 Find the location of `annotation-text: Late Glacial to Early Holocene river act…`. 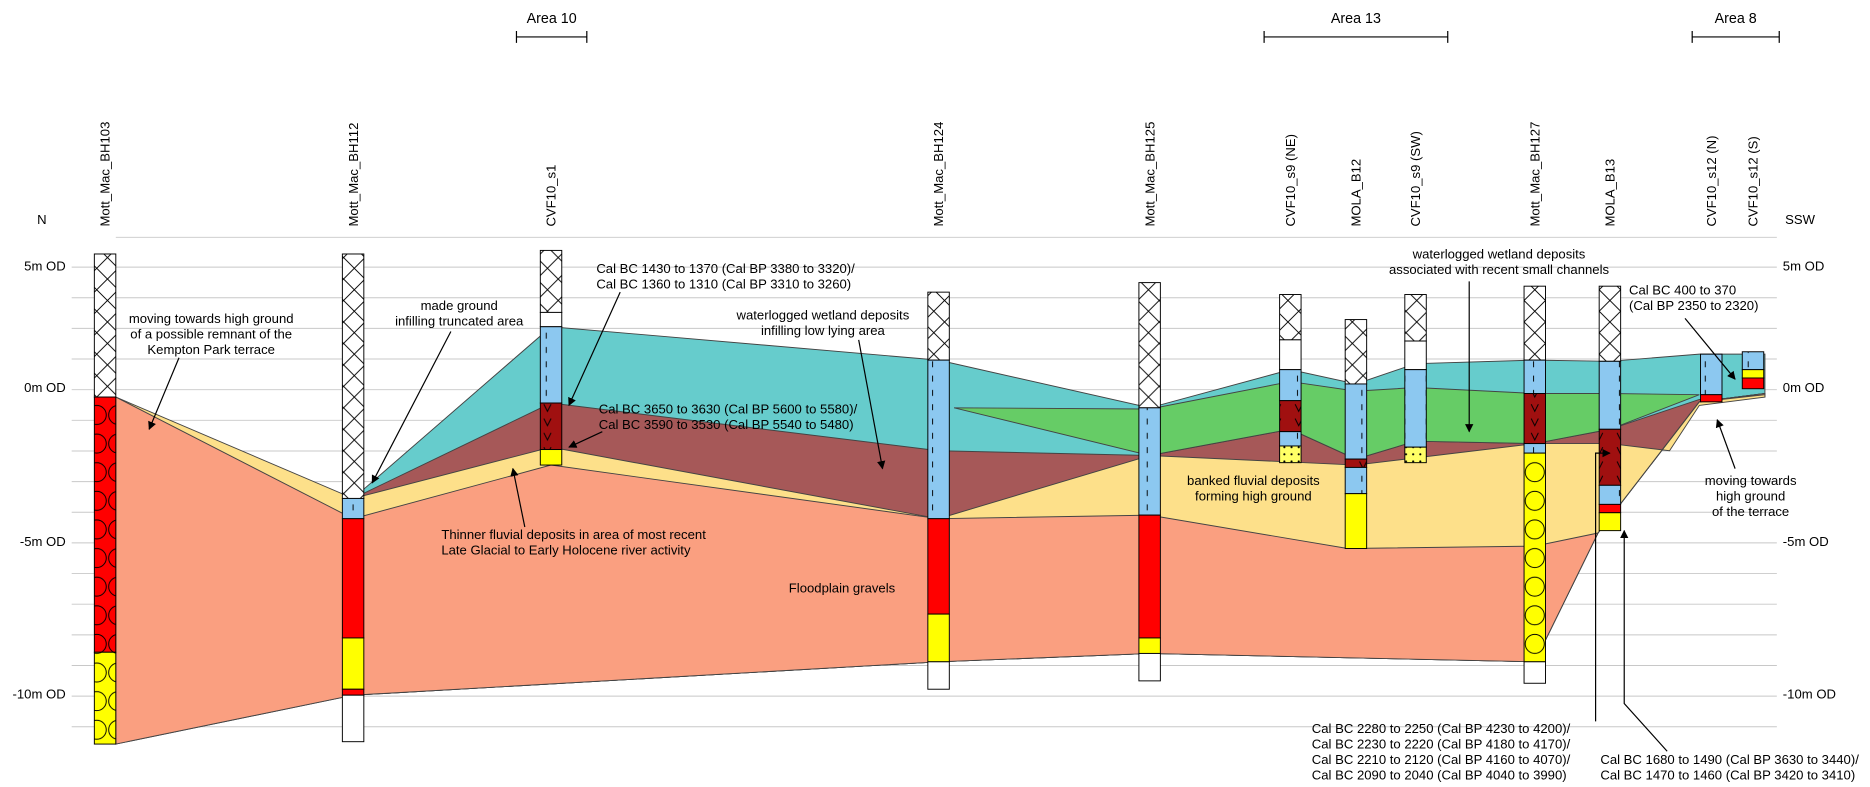

annotation-text: Late Glacial to Early Holocene river act… is located at coordinates (566, 549).